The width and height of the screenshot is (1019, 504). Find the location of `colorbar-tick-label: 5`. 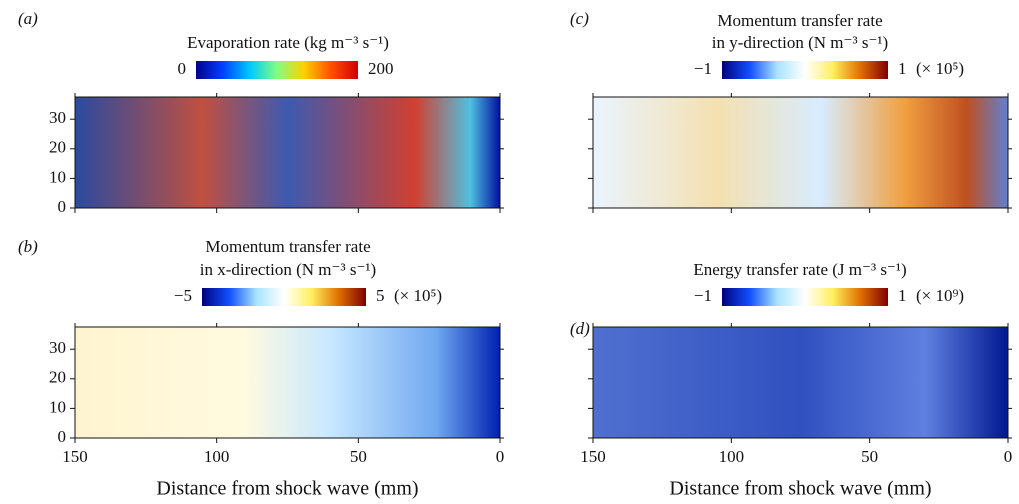

colorbar-tick-label: 5 is located at coordinates (380, 295).